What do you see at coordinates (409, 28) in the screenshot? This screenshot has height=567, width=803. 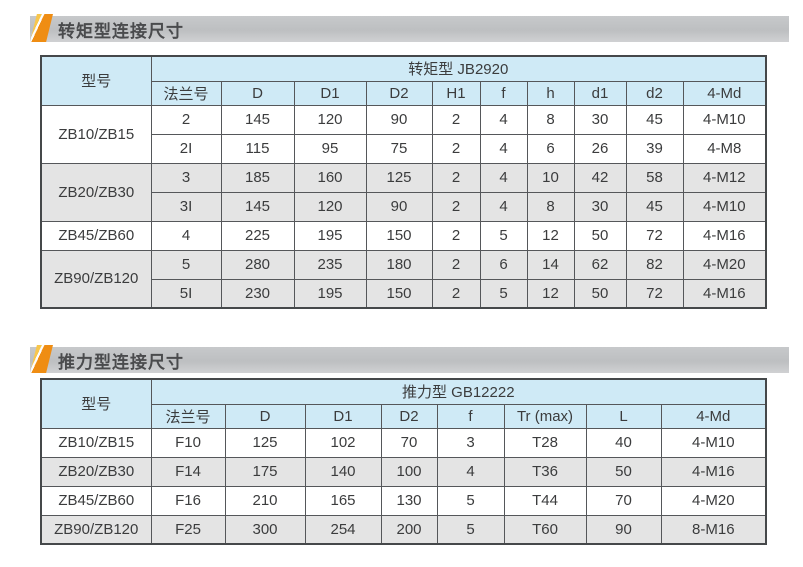 I see `torque-section-title-bar: 转矩型连接尺寸` at bounding box center [409, 28].